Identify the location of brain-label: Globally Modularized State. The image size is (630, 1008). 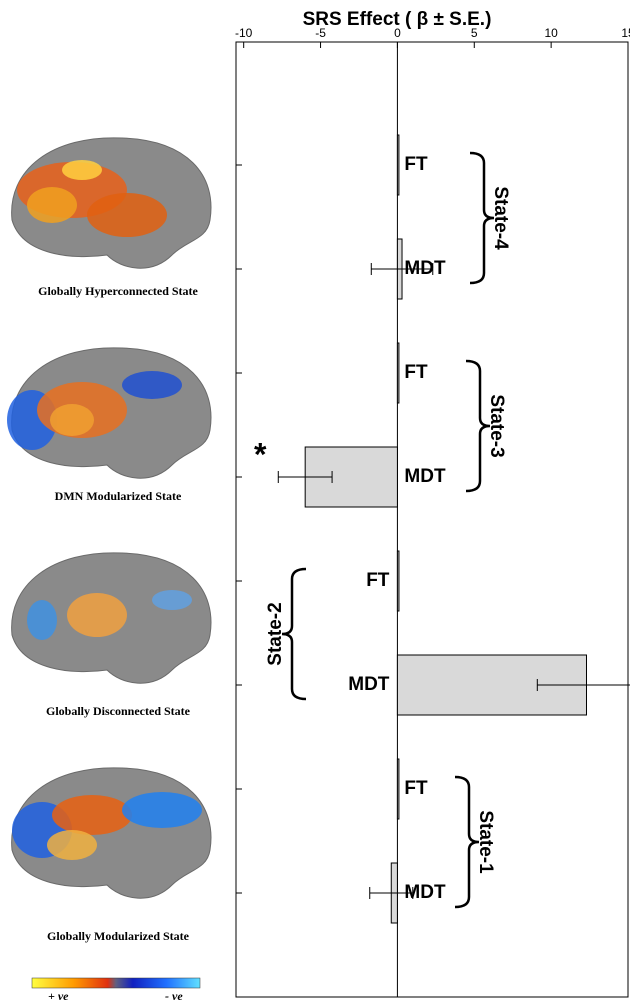
(118, 936).